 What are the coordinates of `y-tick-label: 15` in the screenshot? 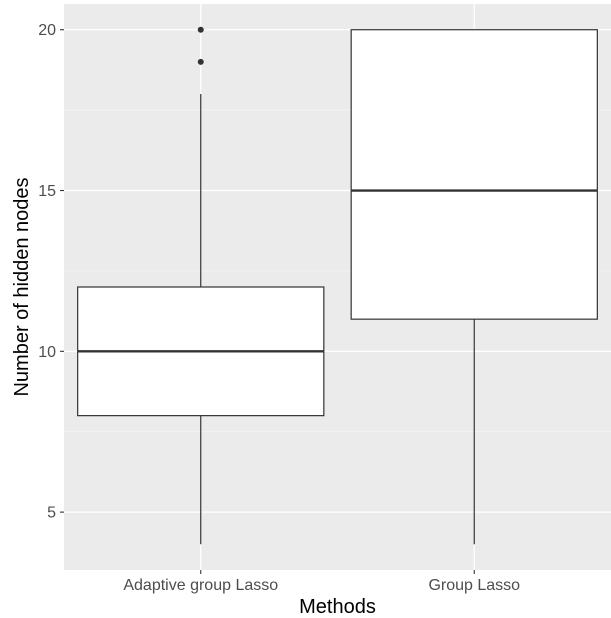 It's located at (47, 191).